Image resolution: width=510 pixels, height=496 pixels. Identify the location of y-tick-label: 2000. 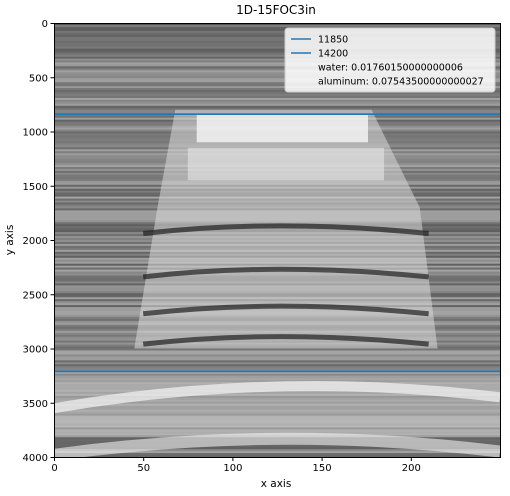
(35, 241).